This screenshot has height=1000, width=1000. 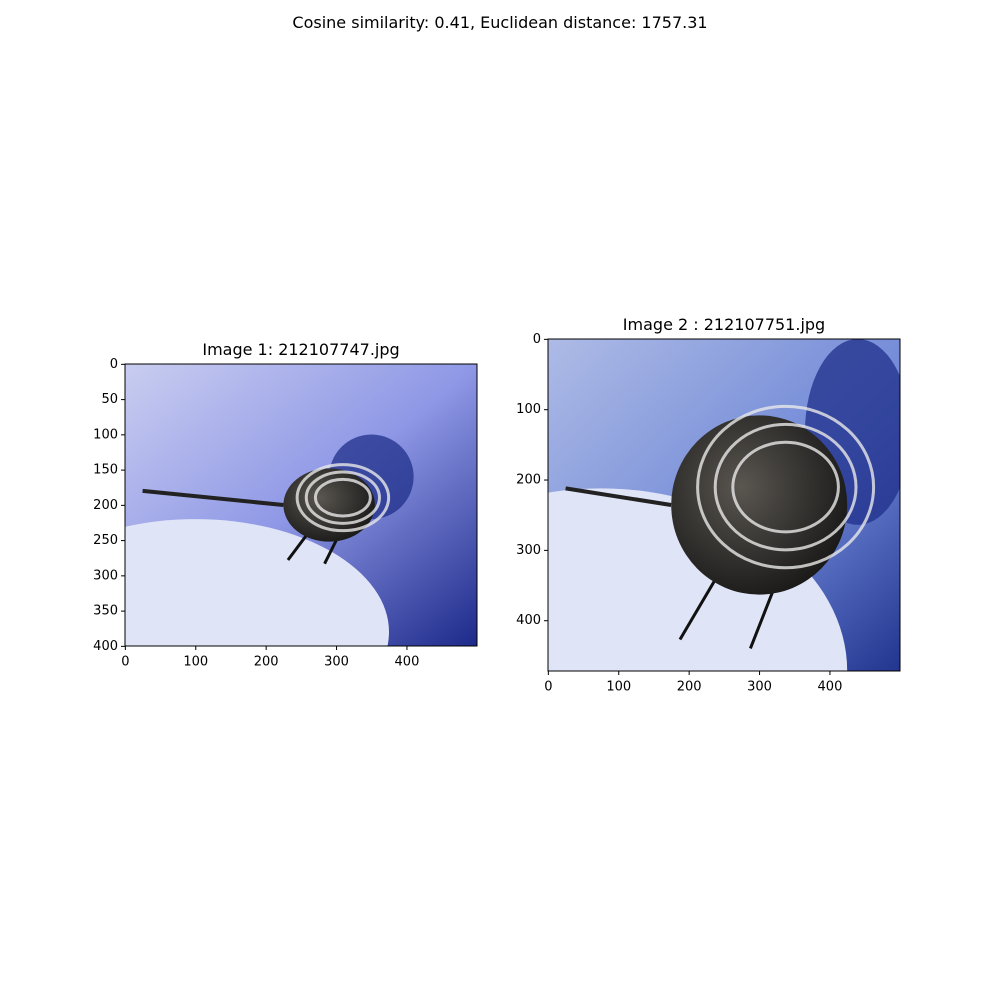 What do you see at coordinates (105, 611) in the screenshot?
I see `y-tick-label: 350` at bounding box center [105, 611].